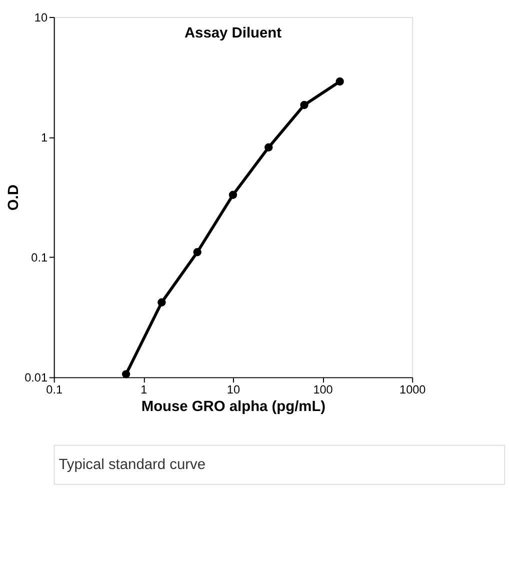  I want to click on x-tick-label: 10, so click(233, 389).